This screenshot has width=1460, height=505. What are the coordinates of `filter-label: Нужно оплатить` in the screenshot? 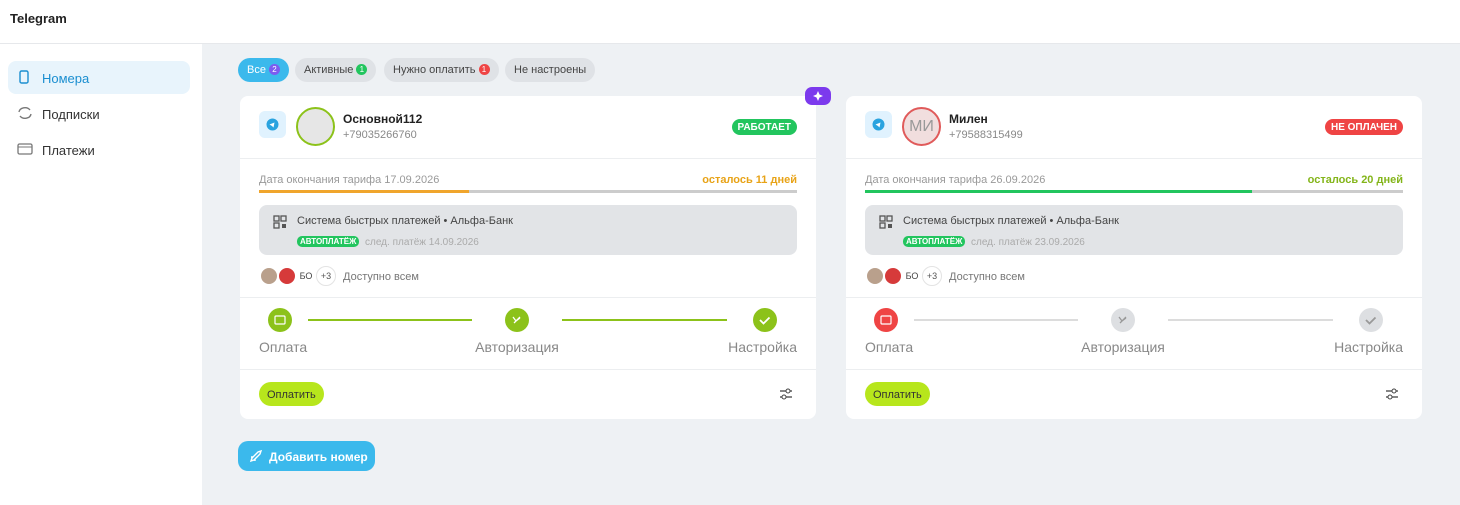 It's located at (434, 70).